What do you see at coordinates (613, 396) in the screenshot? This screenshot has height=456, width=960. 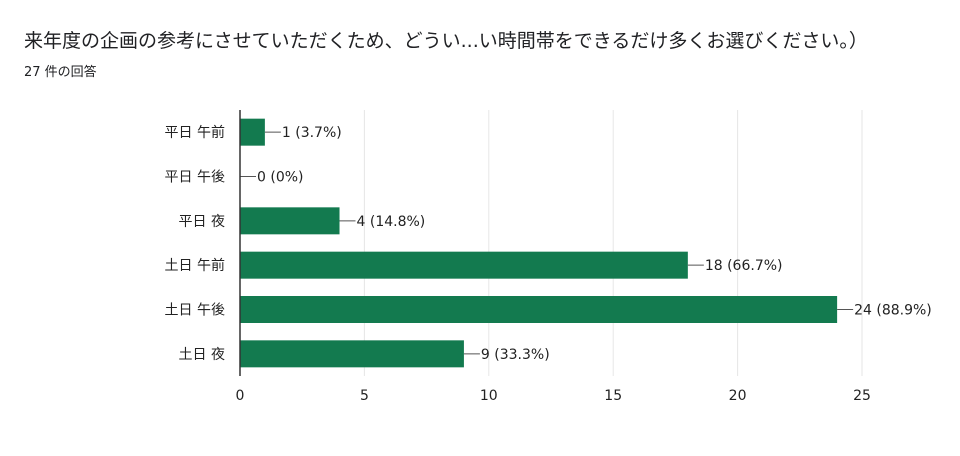 I see `x-tick-label: 15` at bounding box center [613, 396].